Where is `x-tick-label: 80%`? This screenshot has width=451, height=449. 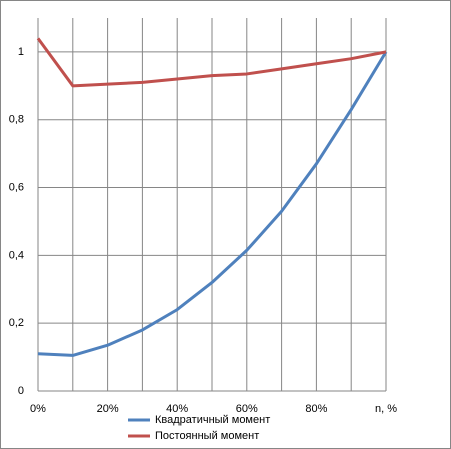 x-tick-label: 80% is located at coordinates (316, 409).